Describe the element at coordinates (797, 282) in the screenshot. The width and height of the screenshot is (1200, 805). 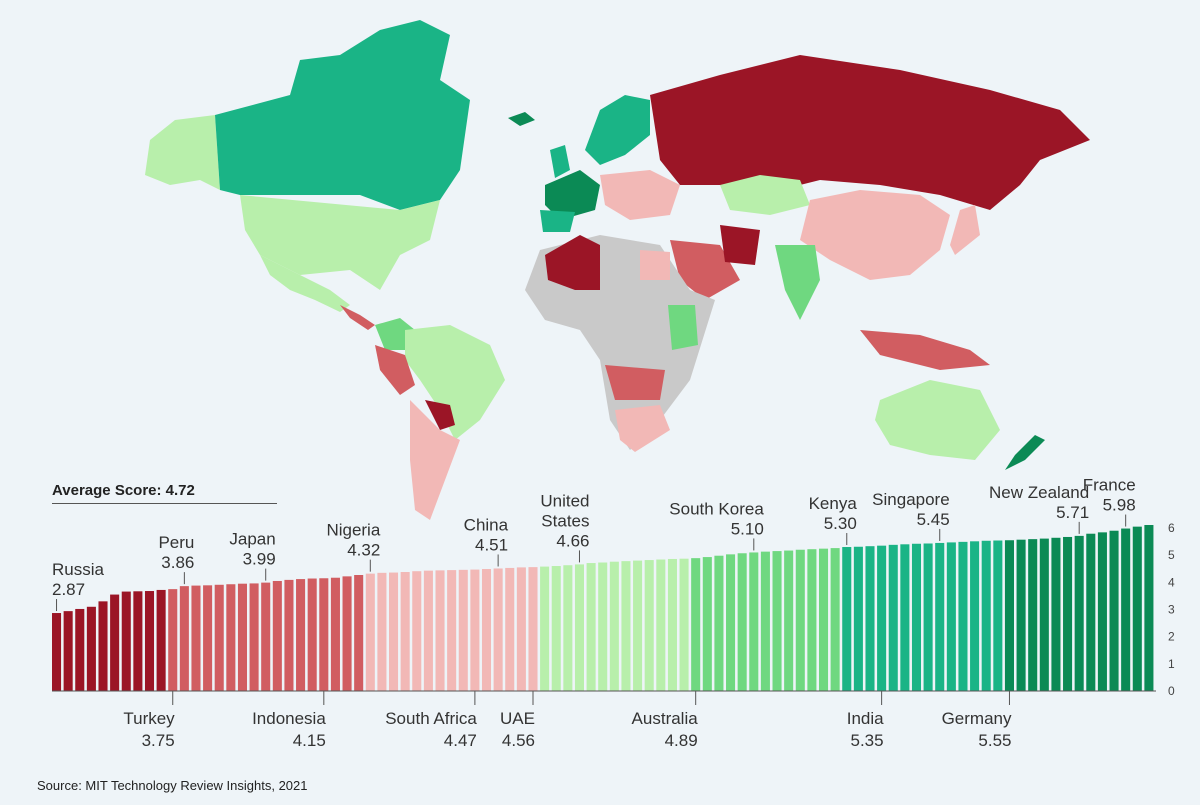
I see `map-india` at that location.